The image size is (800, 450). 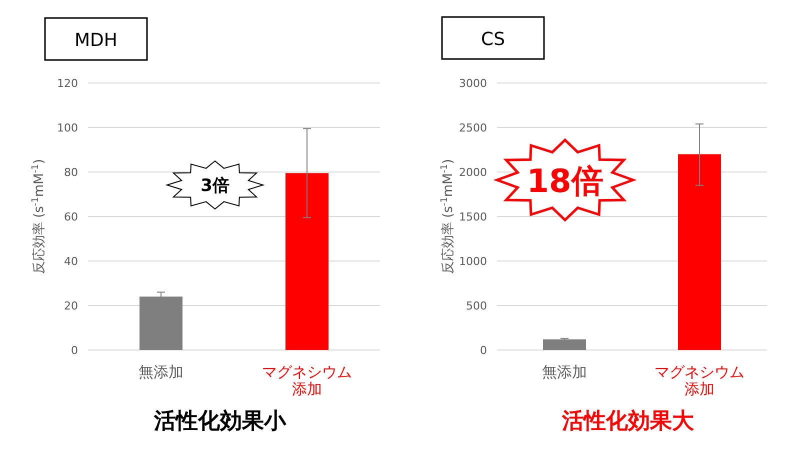 I want to click on y-tick-label: 40, so click(x=71, y=261).